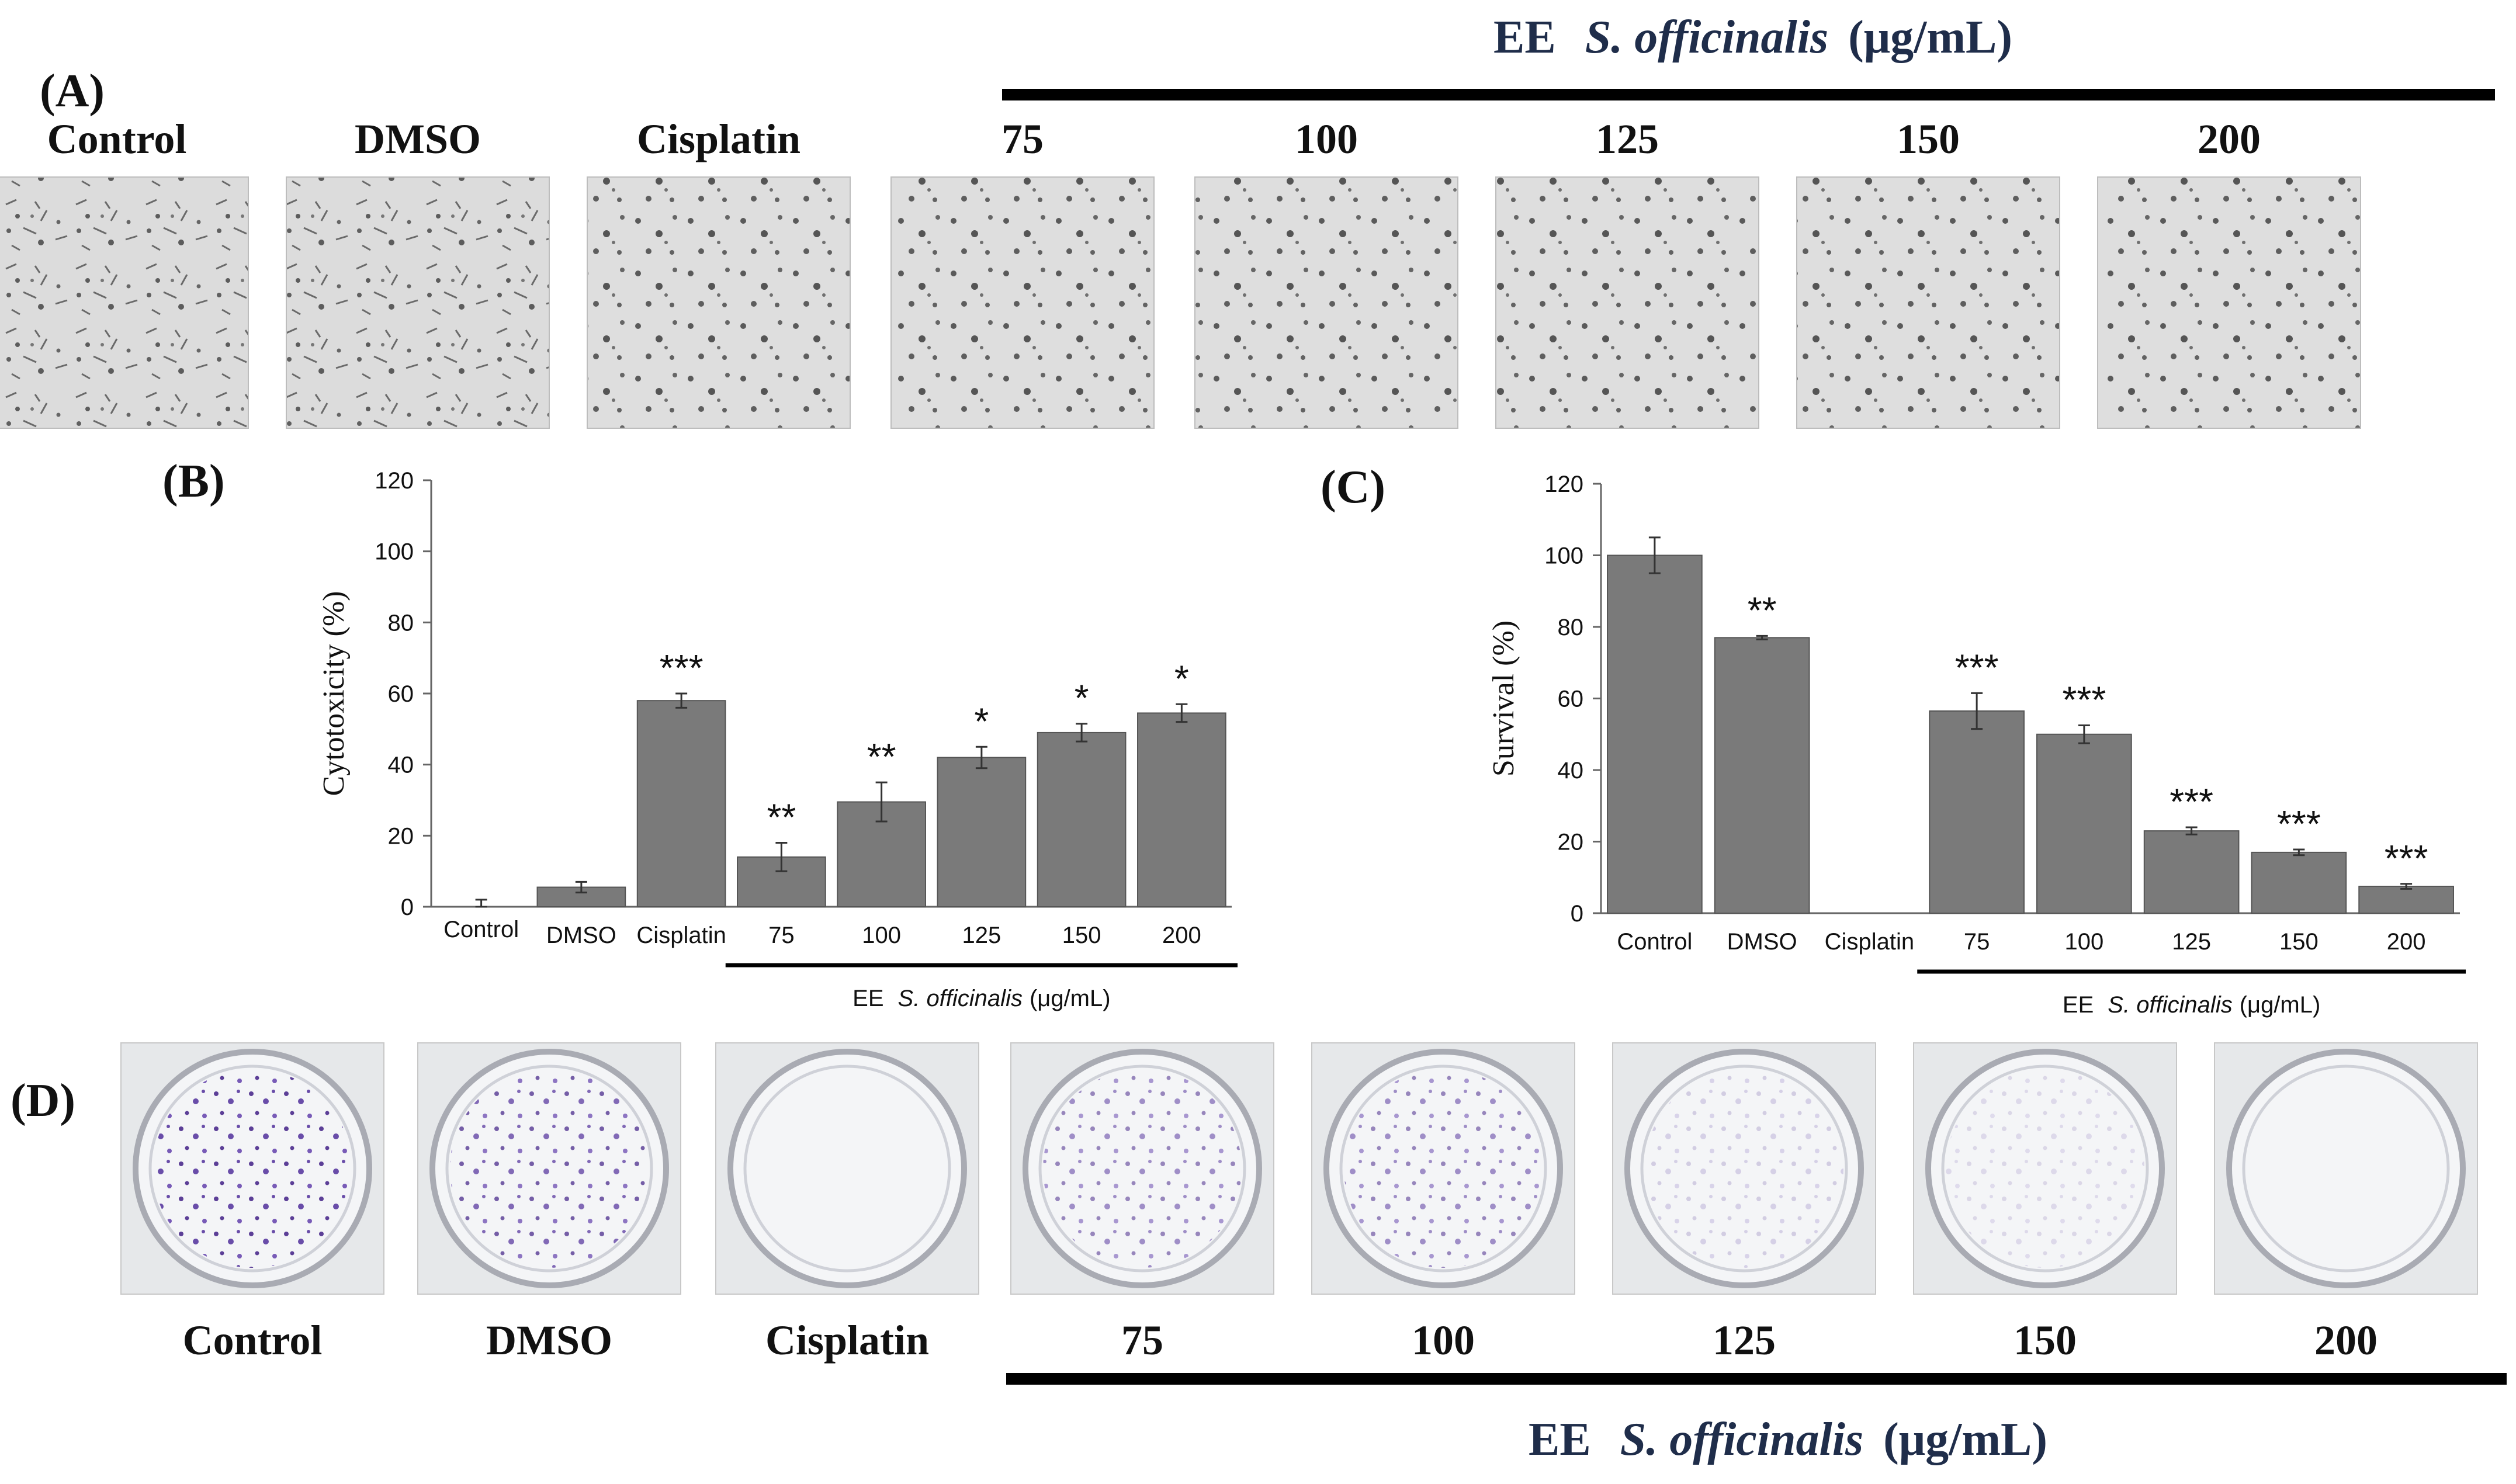 The image size is (2516, 1484). What do you see at coordinates (1353, 487) in the screenshot?
I see `panel-c-label: (C)` at bounding box center [1353, 487].